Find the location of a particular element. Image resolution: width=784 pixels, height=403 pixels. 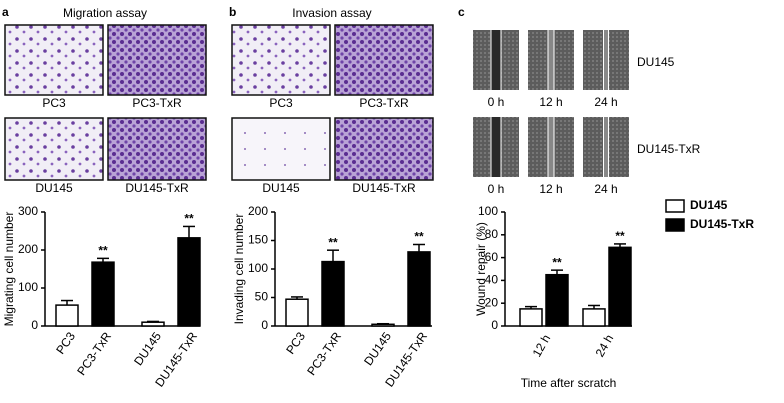

y-axis-label: Migrating cell number is located at coordinates (9, 269).